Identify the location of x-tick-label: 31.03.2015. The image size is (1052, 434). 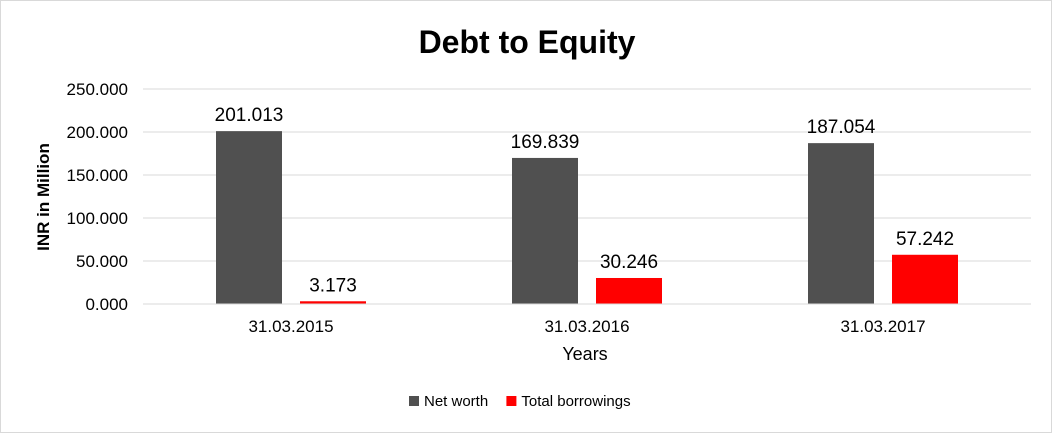
(290, 326).